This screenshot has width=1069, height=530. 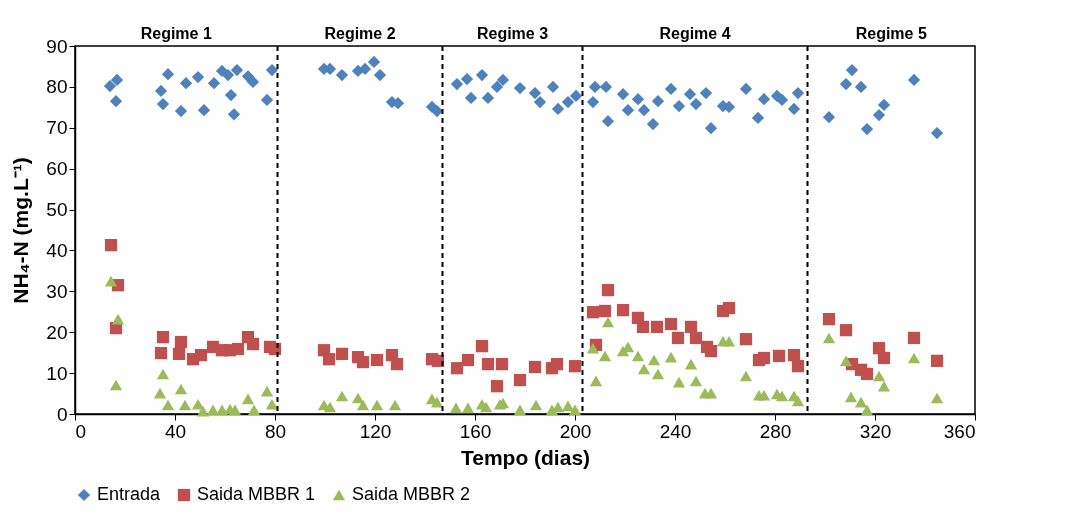 I want to click on x-tick-label: 360, so click(x=959, y=431).